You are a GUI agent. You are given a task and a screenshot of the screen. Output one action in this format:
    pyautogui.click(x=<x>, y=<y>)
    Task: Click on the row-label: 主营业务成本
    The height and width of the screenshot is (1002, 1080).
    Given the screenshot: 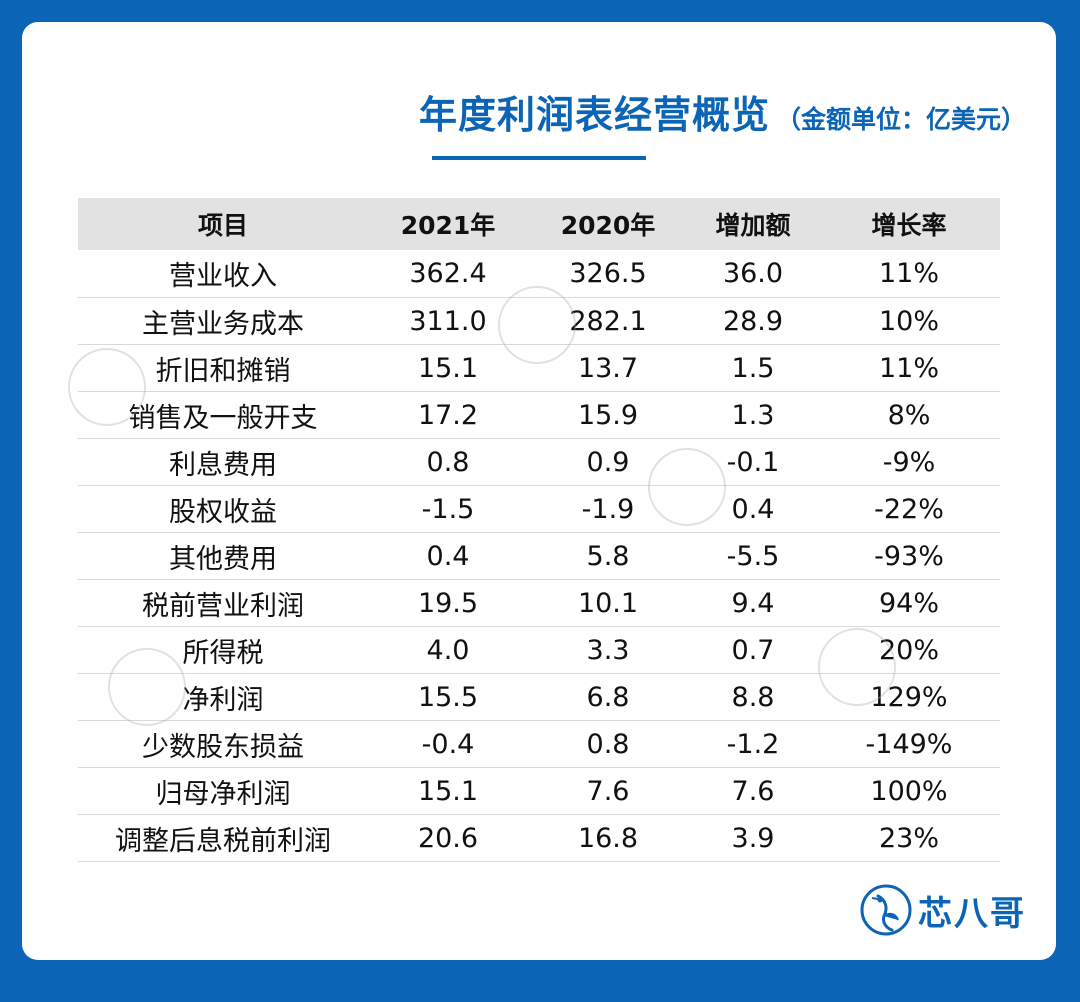 What is the action you would take?
    pyautogui.click(x=223, y=321)
    